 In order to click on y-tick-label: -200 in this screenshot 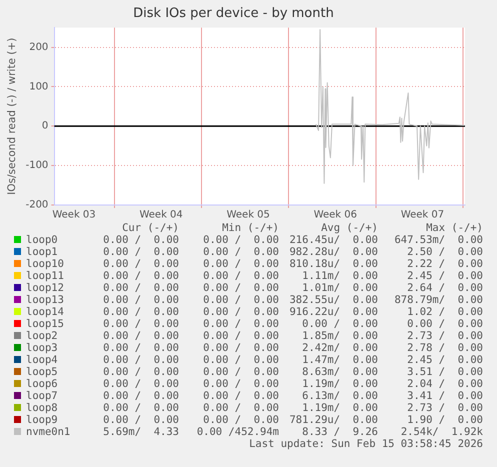, I will do `click(37, 205)`.